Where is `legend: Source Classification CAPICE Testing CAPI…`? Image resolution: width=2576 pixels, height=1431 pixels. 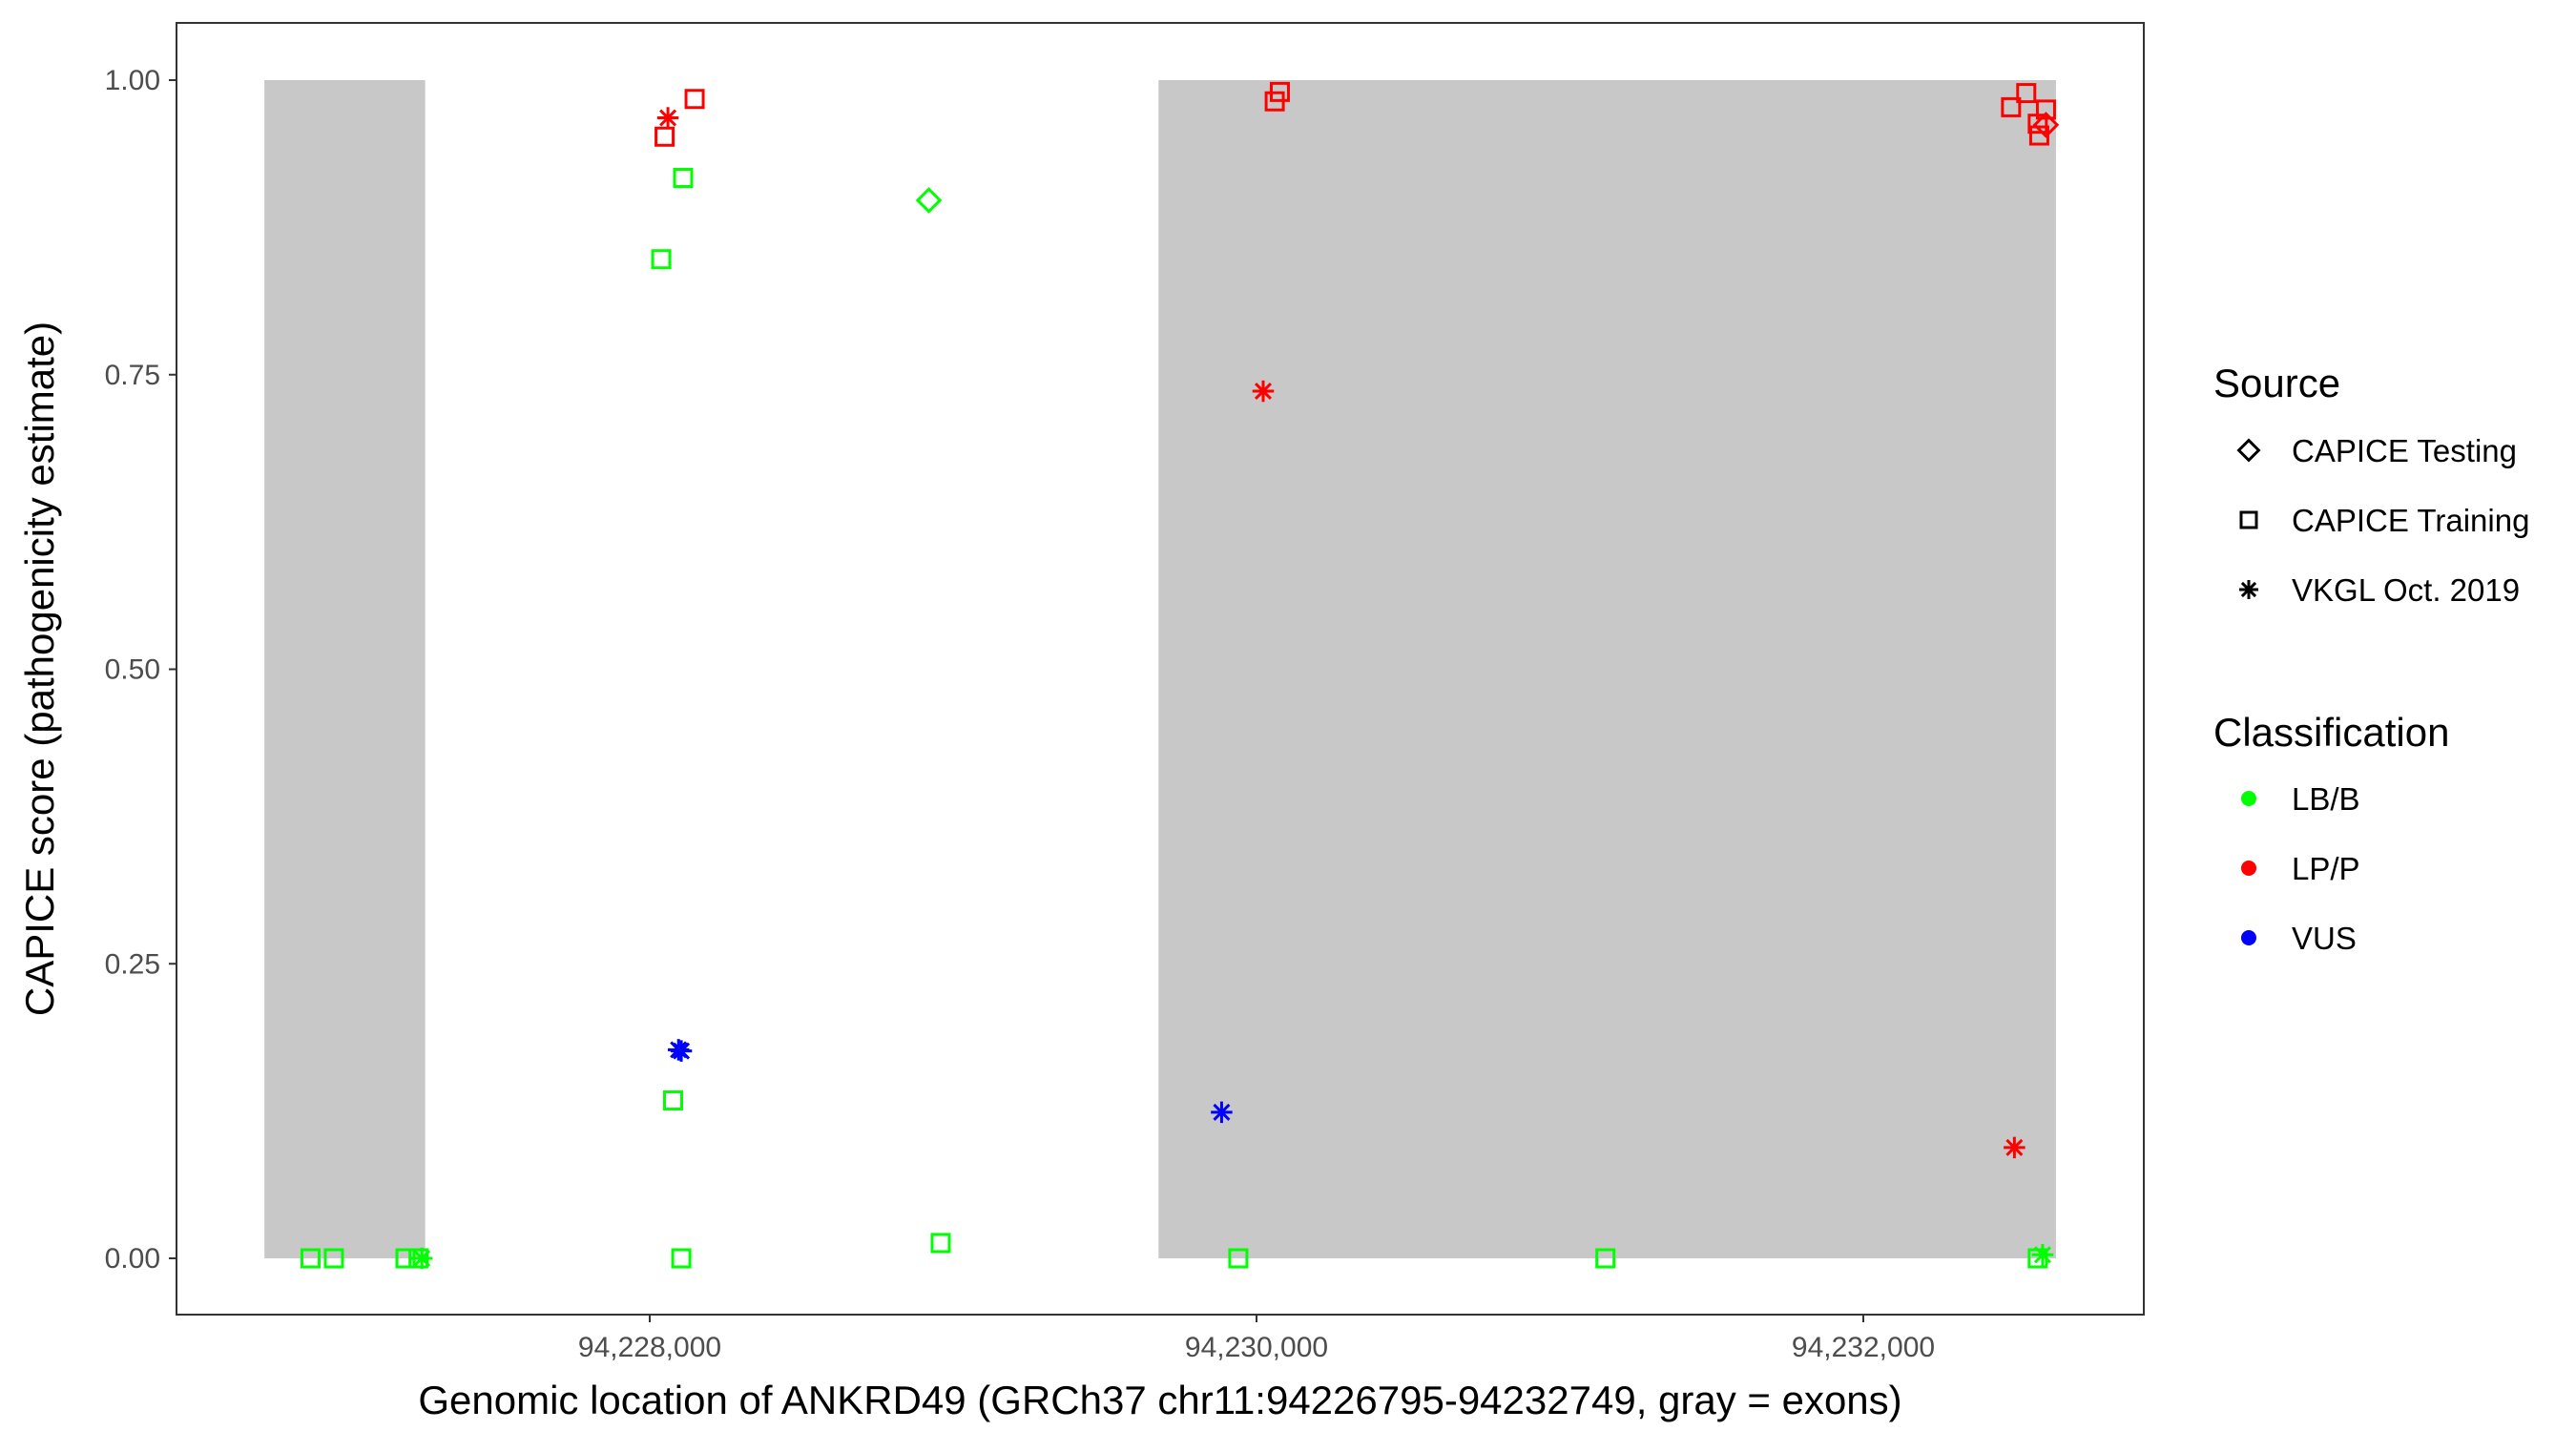
legend: Source Classification CAPICE Testing CAPI… is located at coordinates (2371, 658).